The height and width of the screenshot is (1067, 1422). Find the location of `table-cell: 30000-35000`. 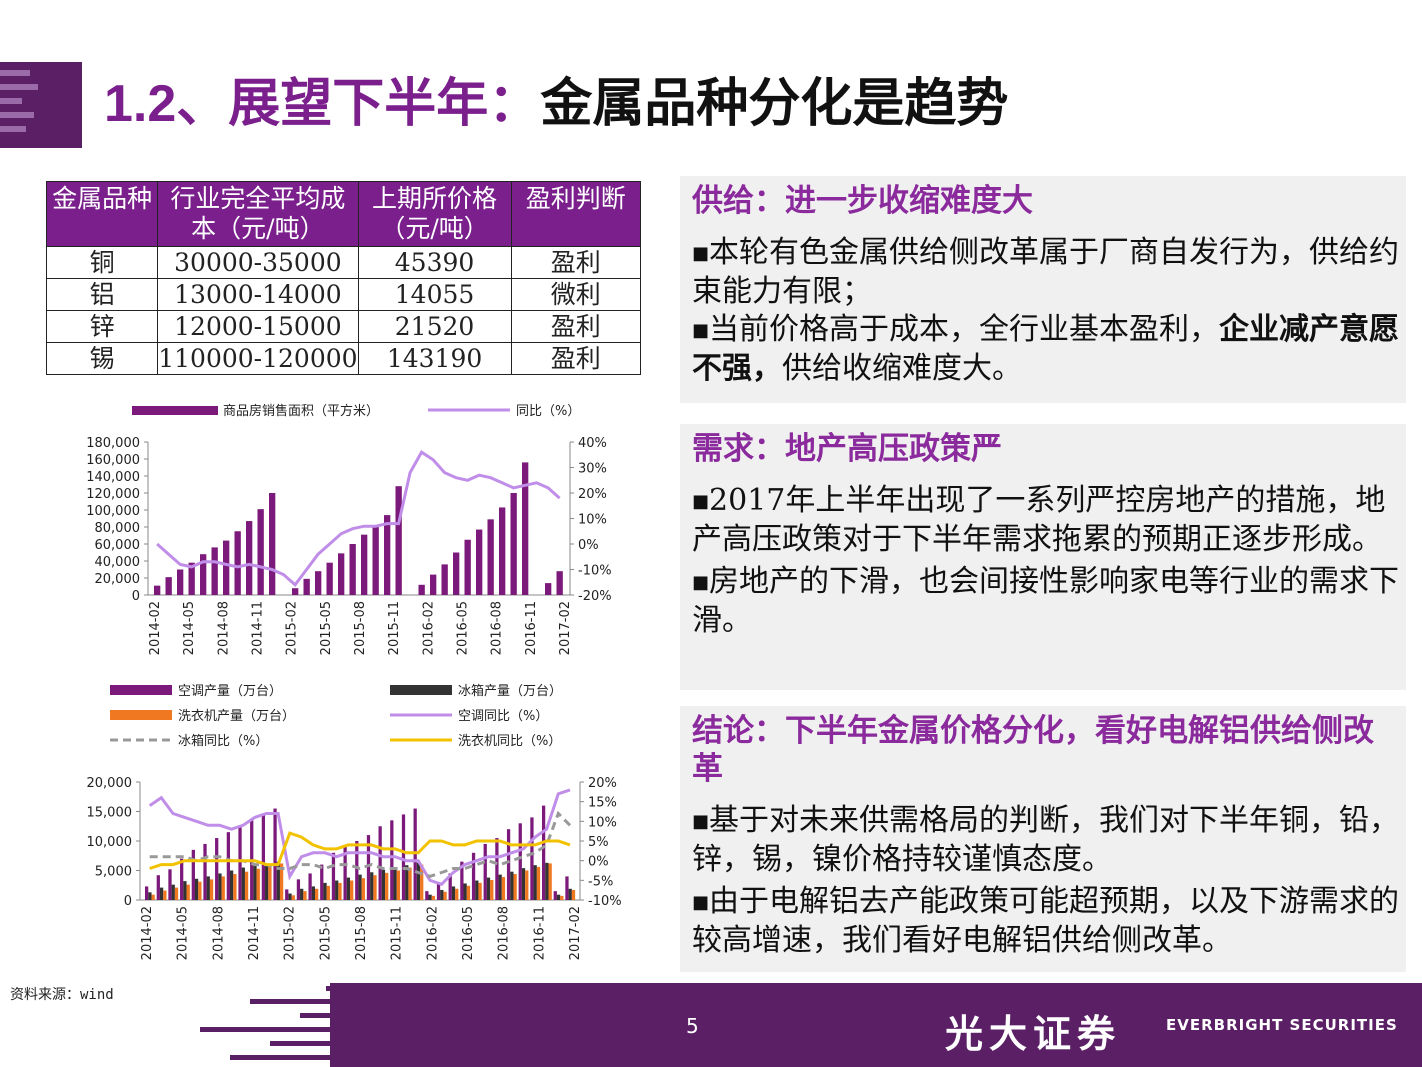

table-cell: 30000-35000 is located at coordinates (258, 262).